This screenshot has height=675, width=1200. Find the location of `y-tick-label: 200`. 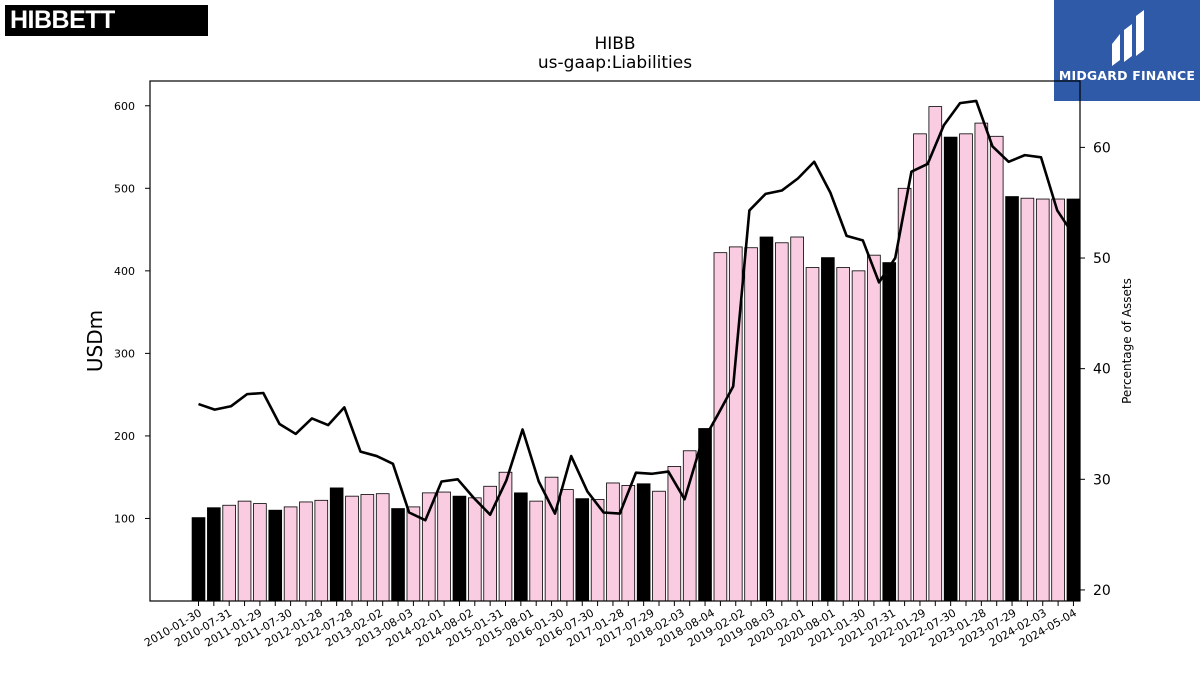

y-tick-label: 200 is located at coordinates (124, 436).